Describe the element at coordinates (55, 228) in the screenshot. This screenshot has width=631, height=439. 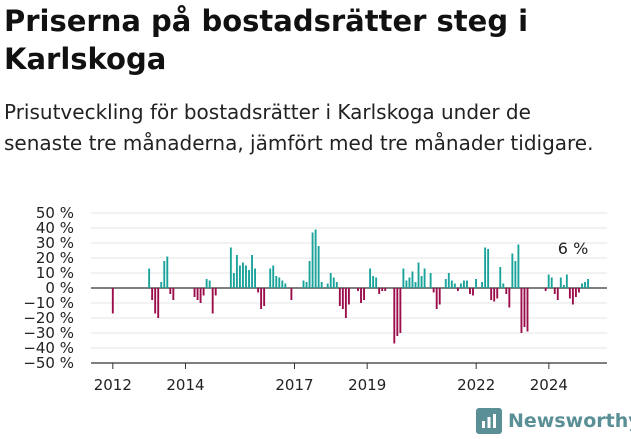
I see `y-tick-label: 40 %` at that location.